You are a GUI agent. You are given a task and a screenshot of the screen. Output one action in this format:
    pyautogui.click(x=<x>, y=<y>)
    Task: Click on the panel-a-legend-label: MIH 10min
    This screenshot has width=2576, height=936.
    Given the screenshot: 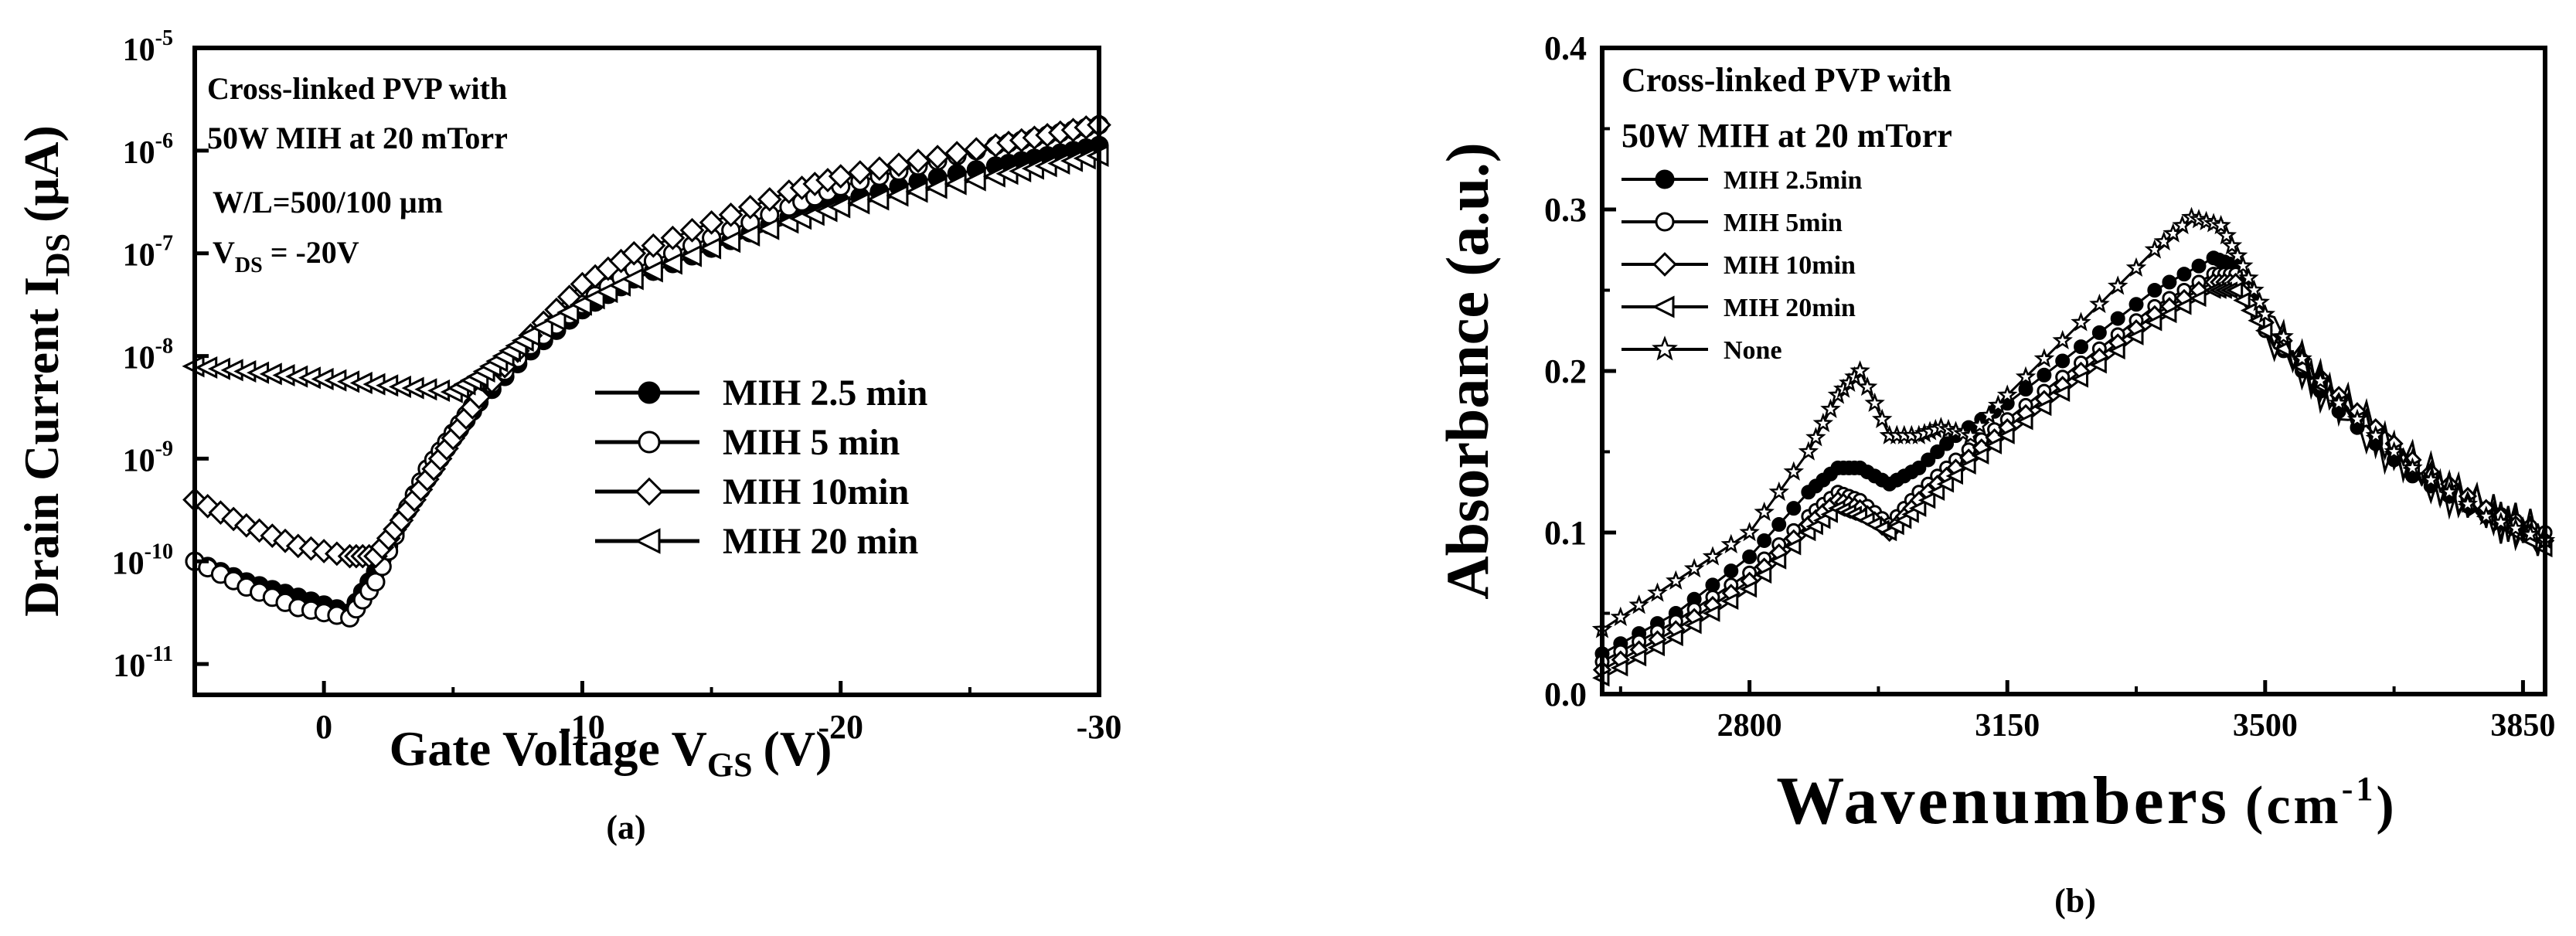 What is the action you would take?
    pyautogui.click(x=816, y=491)
    